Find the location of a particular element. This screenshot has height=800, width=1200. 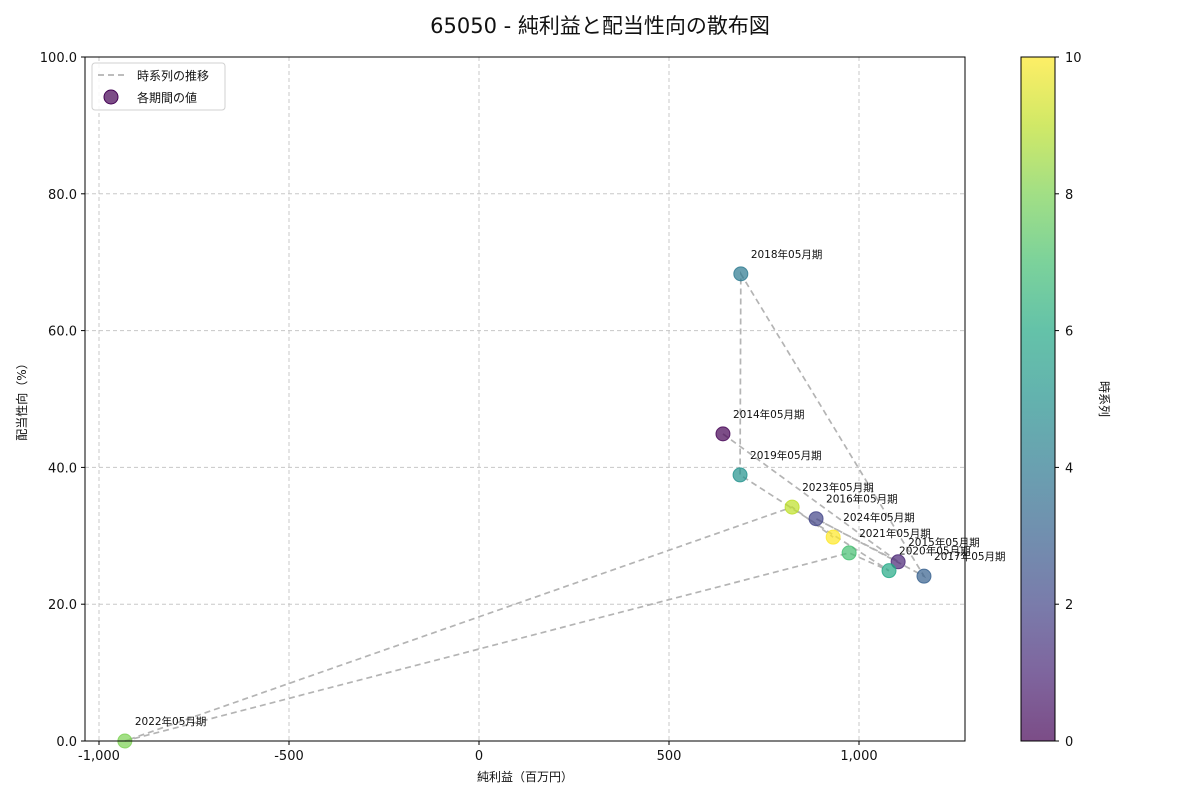

point-label: 2023年05月期 is located at coordinates (838, 487).